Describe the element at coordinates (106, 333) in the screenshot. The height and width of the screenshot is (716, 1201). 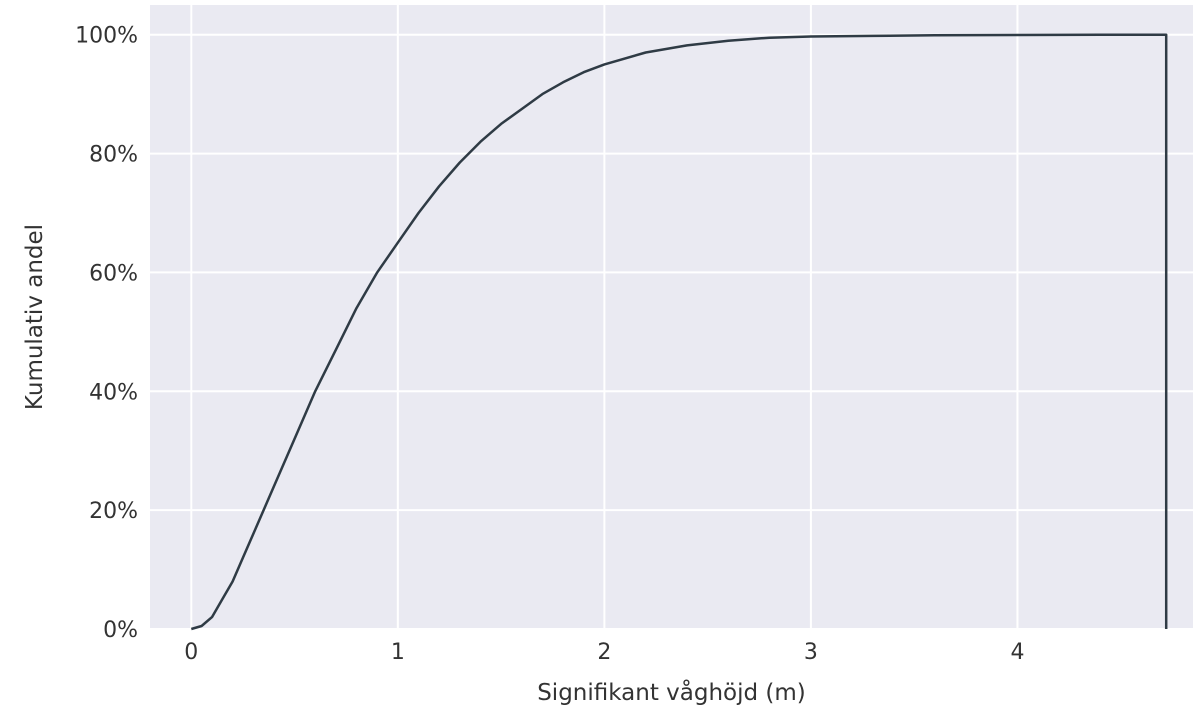
I see `y-axis-ticks: 0% 20% 40% 60% 80% 100%` at that location.